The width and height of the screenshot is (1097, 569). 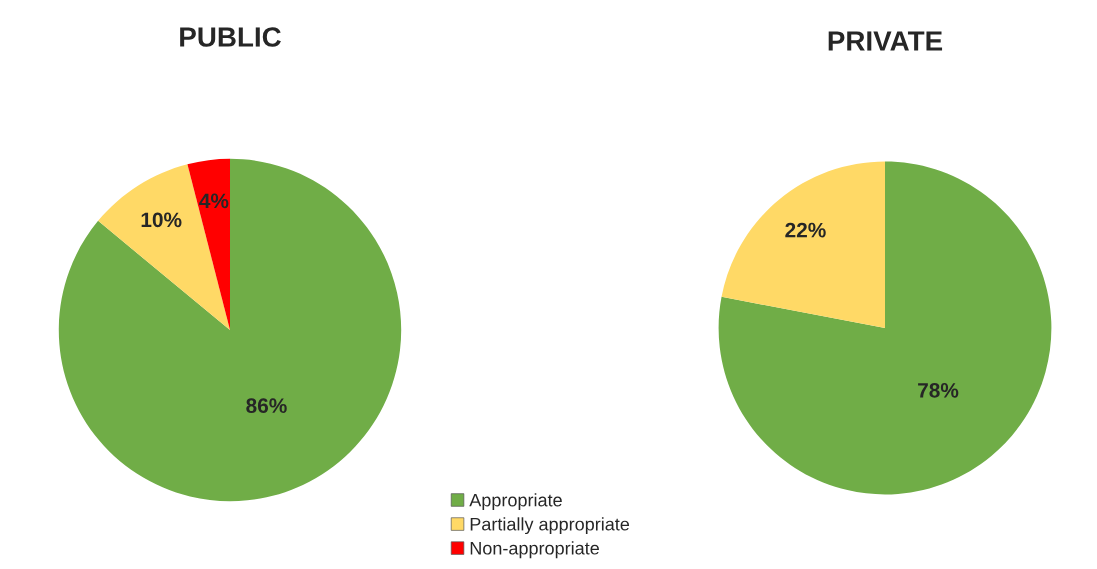 I want to click on legend-label: Partially appropriate, so click(x=550, y=526).